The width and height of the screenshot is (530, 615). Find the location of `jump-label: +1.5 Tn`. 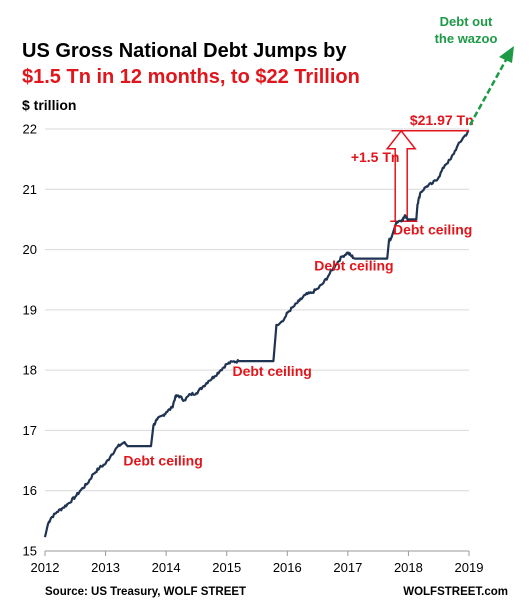

jump-label: +1.5 Tn is located at coordinates (375, 157).